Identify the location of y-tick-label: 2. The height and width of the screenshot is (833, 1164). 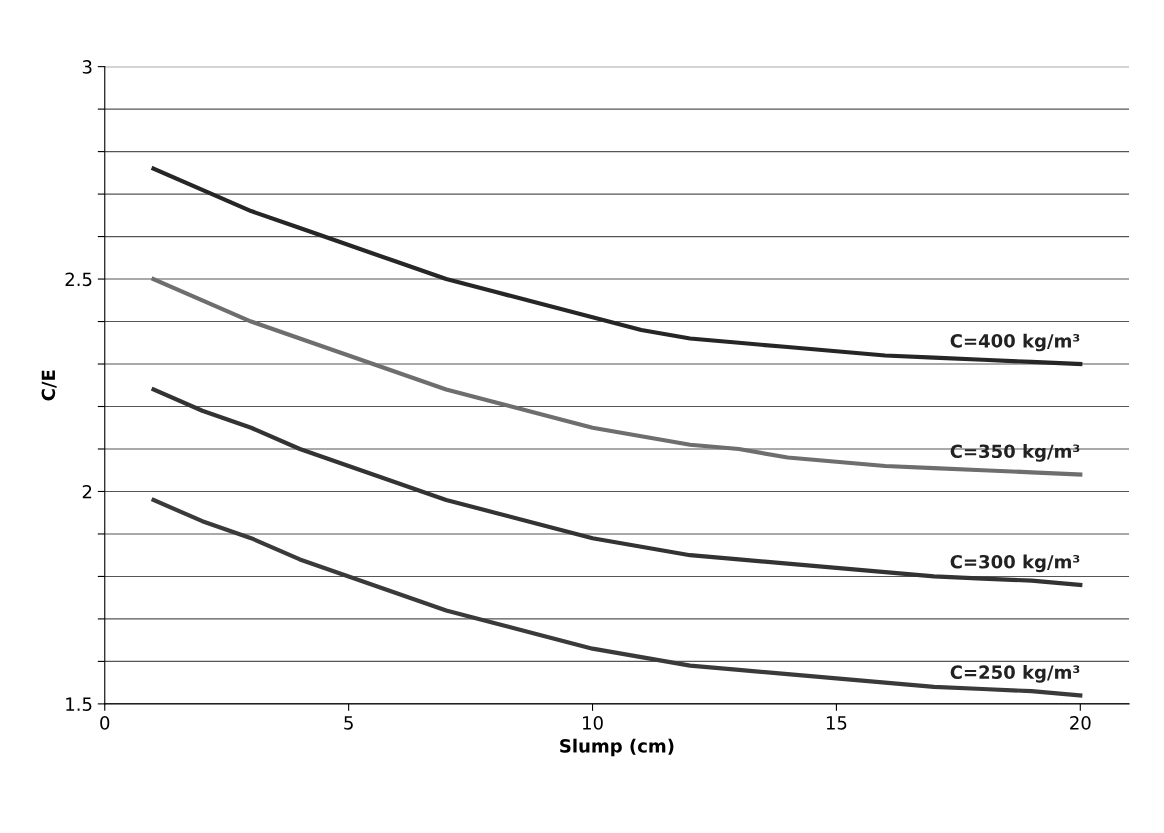
(87, 491).